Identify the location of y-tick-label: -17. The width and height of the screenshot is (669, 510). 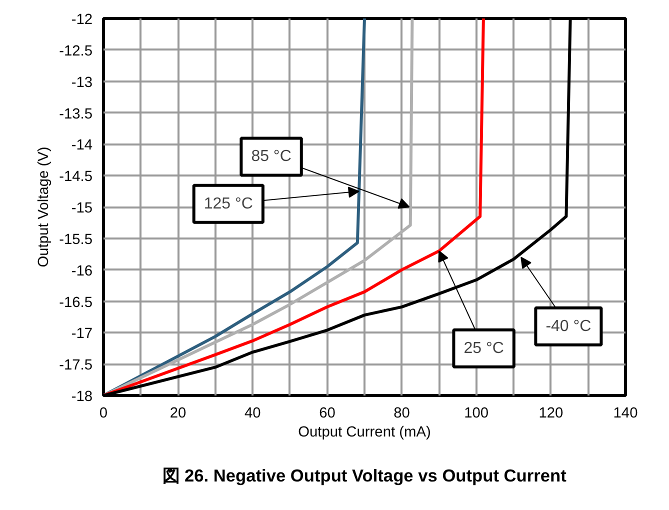
(82, 334).